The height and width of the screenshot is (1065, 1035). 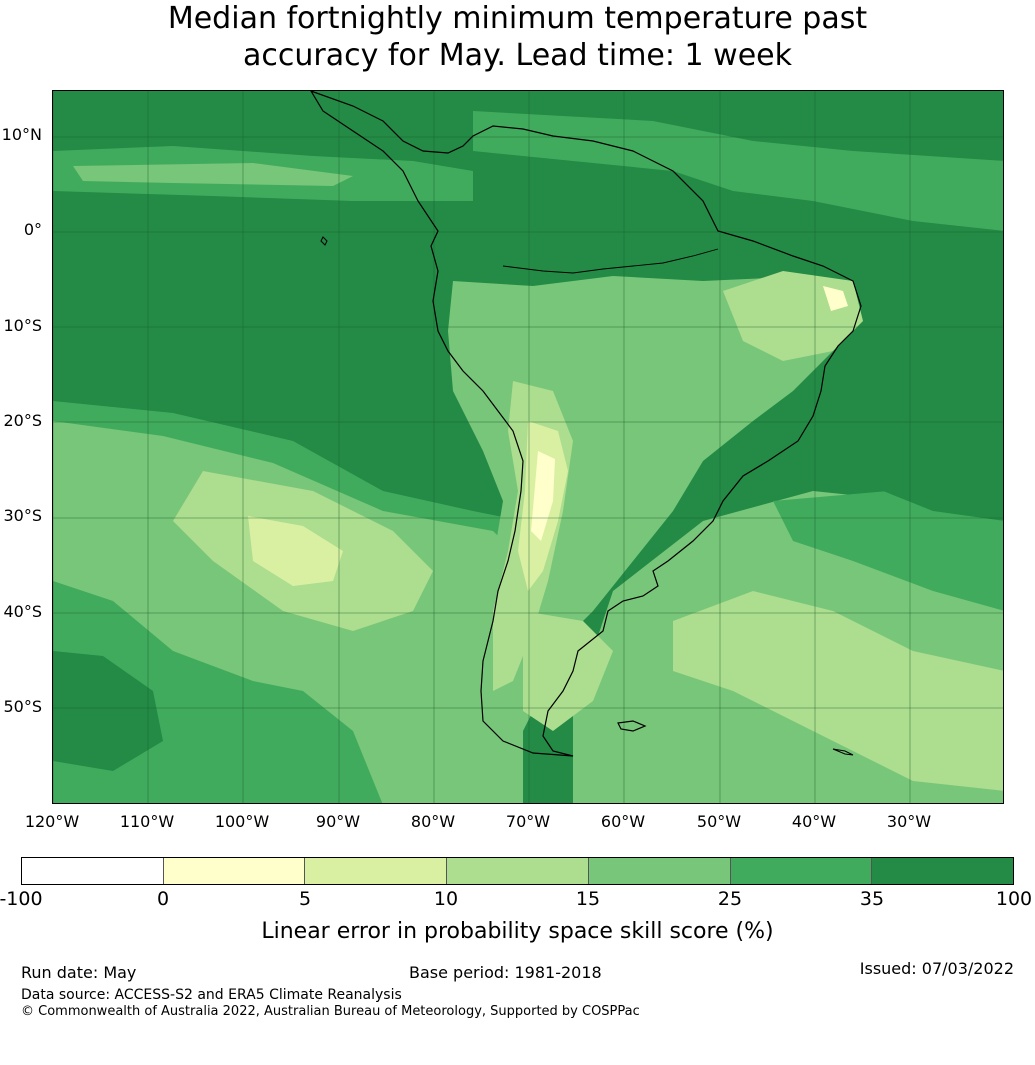 I want to click on colorbar-tick: 35, so click(x=872, y=899).